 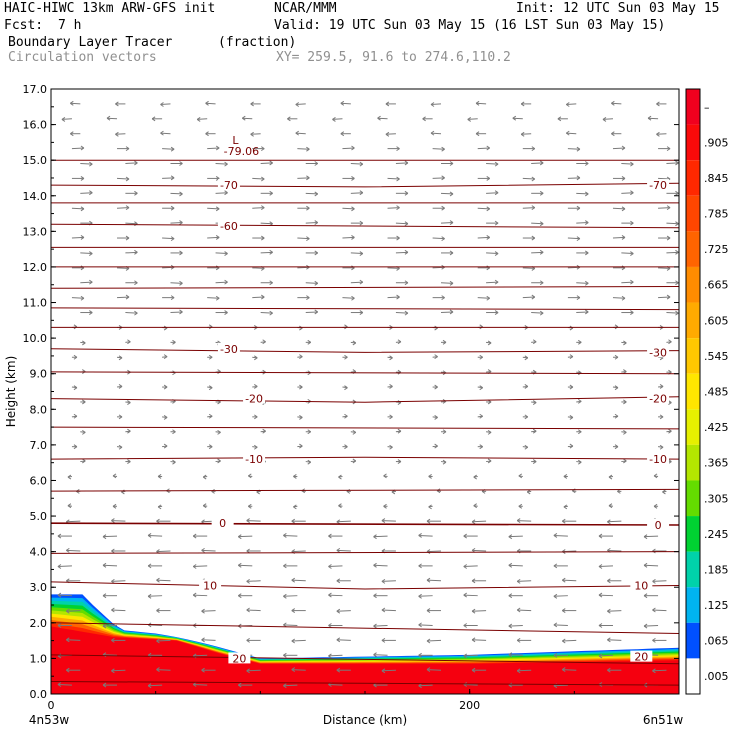 What do you see at coordinates (716, 285) in the screenshot?
I see `colorbar-label: .665` at bounding box center [716, 285].